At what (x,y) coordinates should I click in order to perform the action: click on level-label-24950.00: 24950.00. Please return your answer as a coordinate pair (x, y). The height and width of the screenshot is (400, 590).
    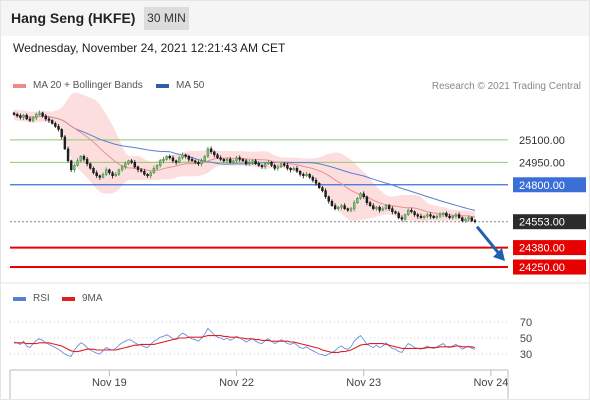
    Looking at the image, I should click on (542, 163).